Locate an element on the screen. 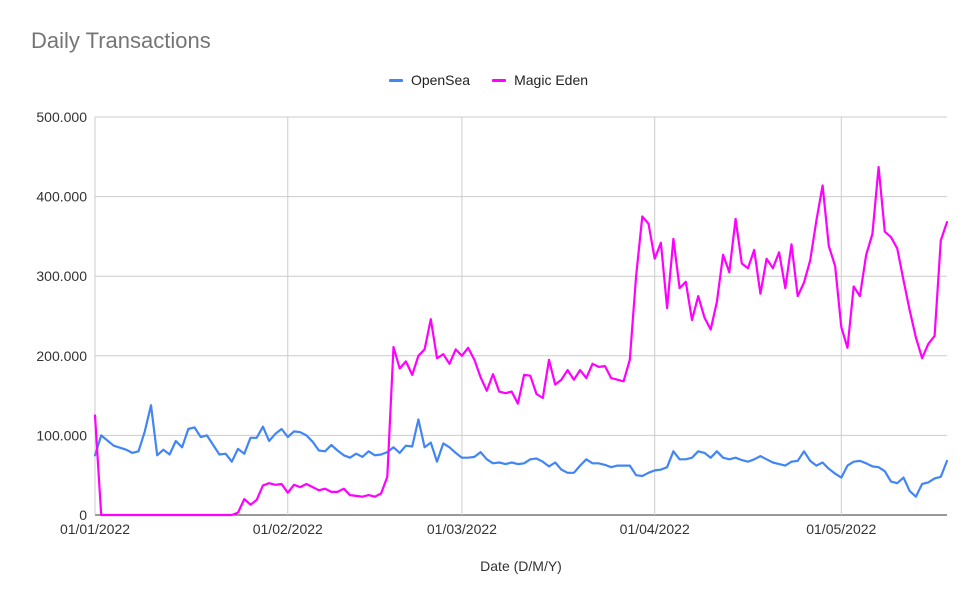  x-axis-title: Date (D/M/Y) is located at coordinates (521, 566).